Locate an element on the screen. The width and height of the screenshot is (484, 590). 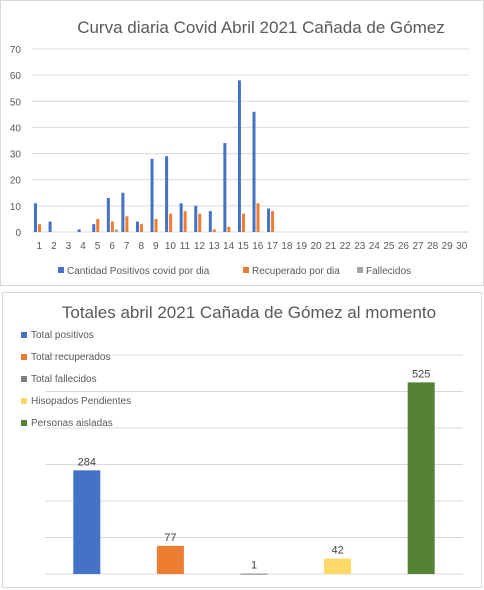
x-tick-label: 1 is located at coordinates (40, 246).